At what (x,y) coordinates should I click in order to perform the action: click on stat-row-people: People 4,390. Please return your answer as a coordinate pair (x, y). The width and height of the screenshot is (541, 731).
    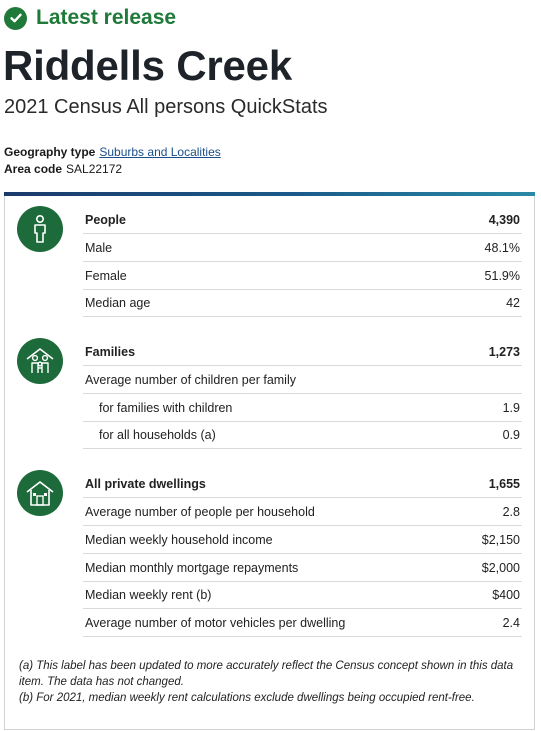
    Looking at the image, I should click on (302, 220).